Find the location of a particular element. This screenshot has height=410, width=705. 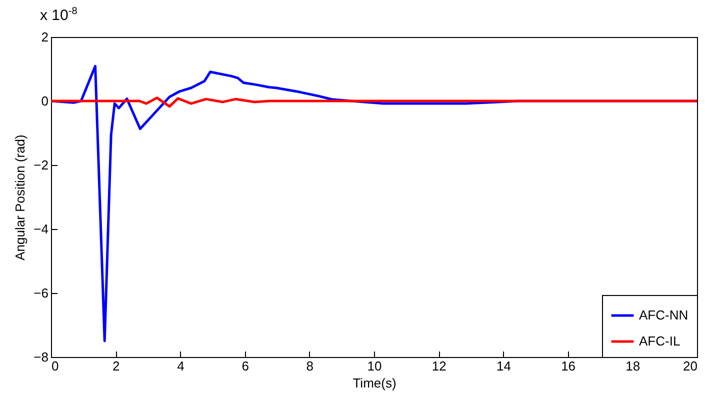

y-tick-label: −2 is located at coordinates (41, 165).